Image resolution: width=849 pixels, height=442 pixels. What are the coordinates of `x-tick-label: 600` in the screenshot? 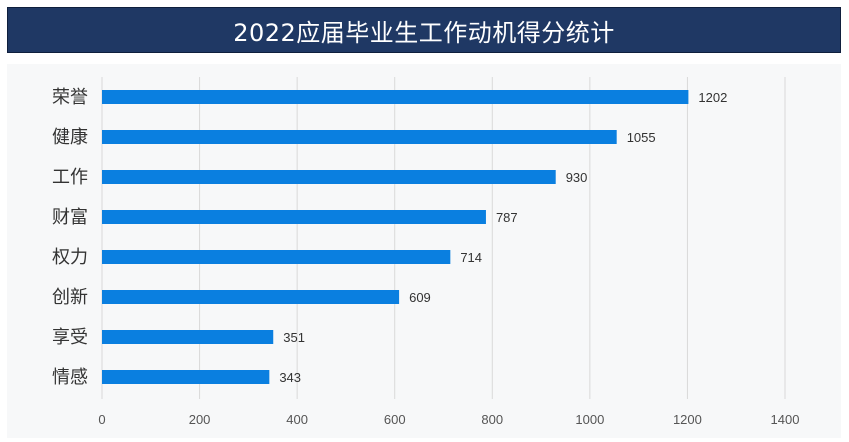 It's located at (395, 419).